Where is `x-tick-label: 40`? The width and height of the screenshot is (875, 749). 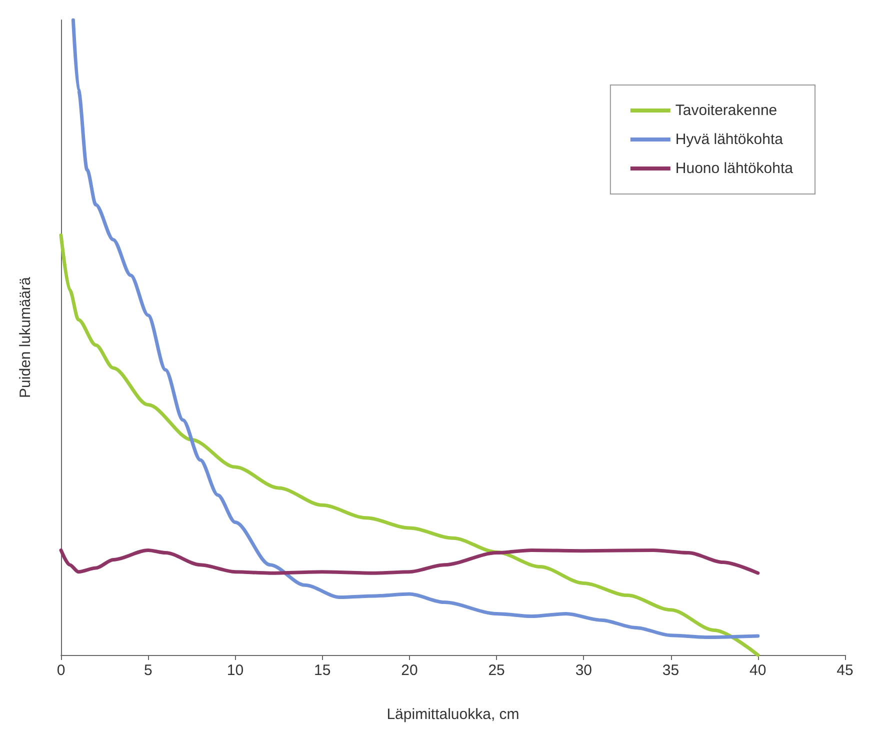 x-tick-label: 40 is located at coordinates (758, 670).